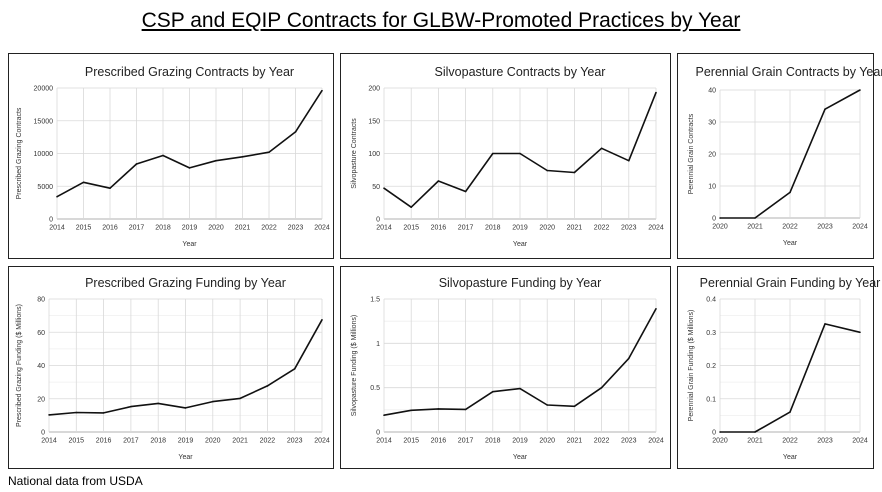  What do you see at coordinates (19, 365) in the screenshot?
I see `y-axis-label: Prescribed Grazing Funding ($ Millions)` at bounding box center [19, 365].